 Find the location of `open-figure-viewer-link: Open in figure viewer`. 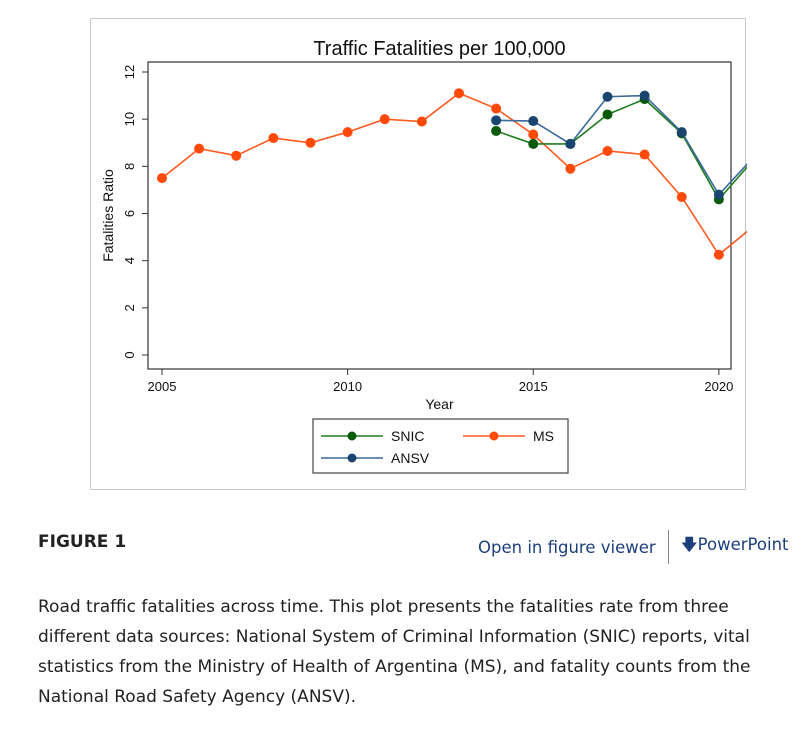

open-figure-viewer-link: Open in figure viewer is located at coordinates (567, 547).